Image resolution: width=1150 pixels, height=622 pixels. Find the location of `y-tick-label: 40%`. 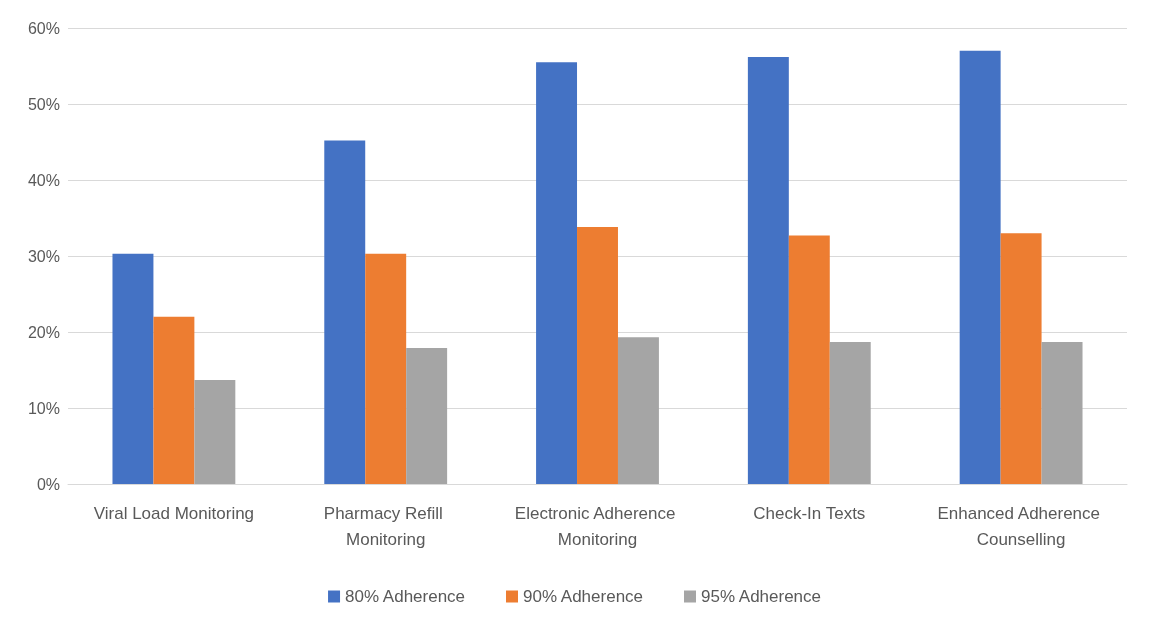

y-tick-label: 40% is located at coordinates (43, 180).